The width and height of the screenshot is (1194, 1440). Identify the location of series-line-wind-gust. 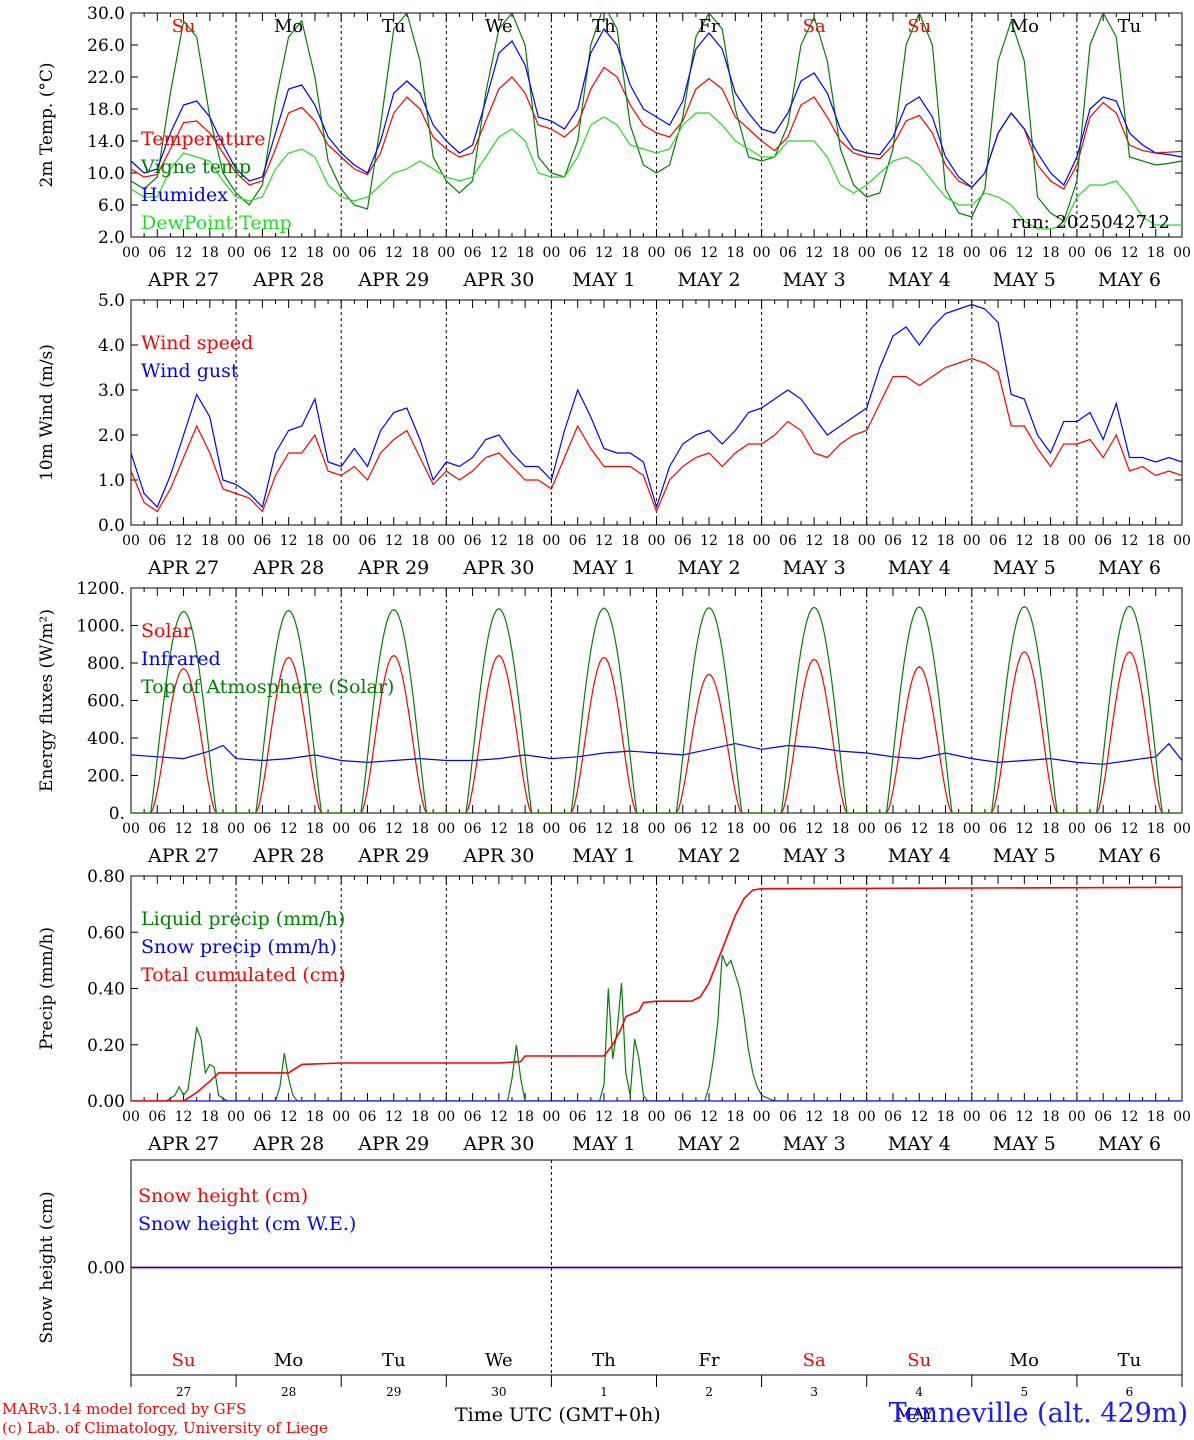
(656, 406).